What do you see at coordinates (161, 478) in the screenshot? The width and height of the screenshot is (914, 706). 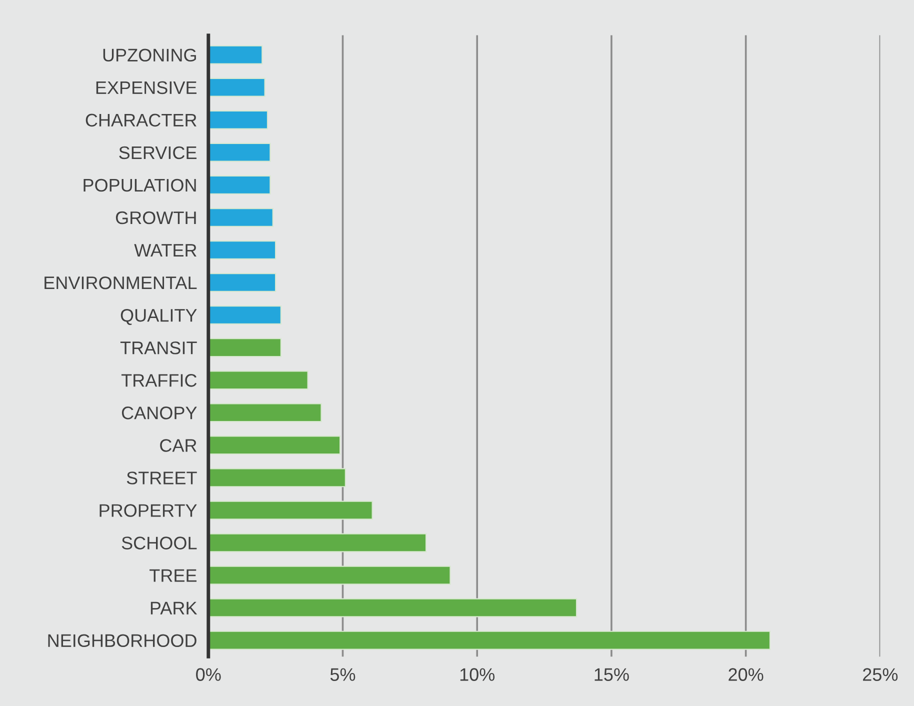 I see `y-tick-label: STREET` at bounding box center [161, 478].